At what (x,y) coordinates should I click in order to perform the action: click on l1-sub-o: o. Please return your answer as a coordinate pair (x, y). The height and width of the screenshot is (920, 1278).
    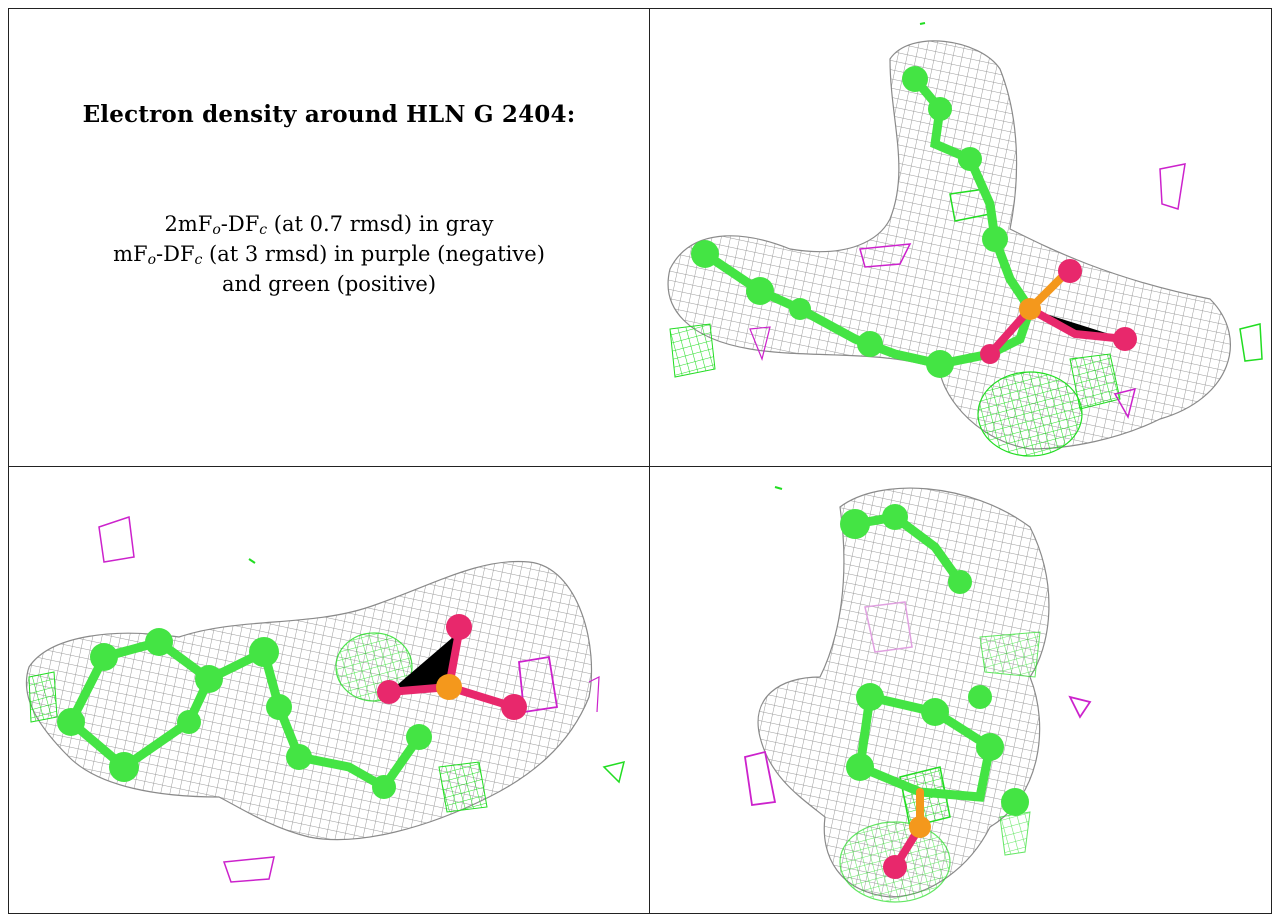
    Looking at the image, I should click on (216, 230).